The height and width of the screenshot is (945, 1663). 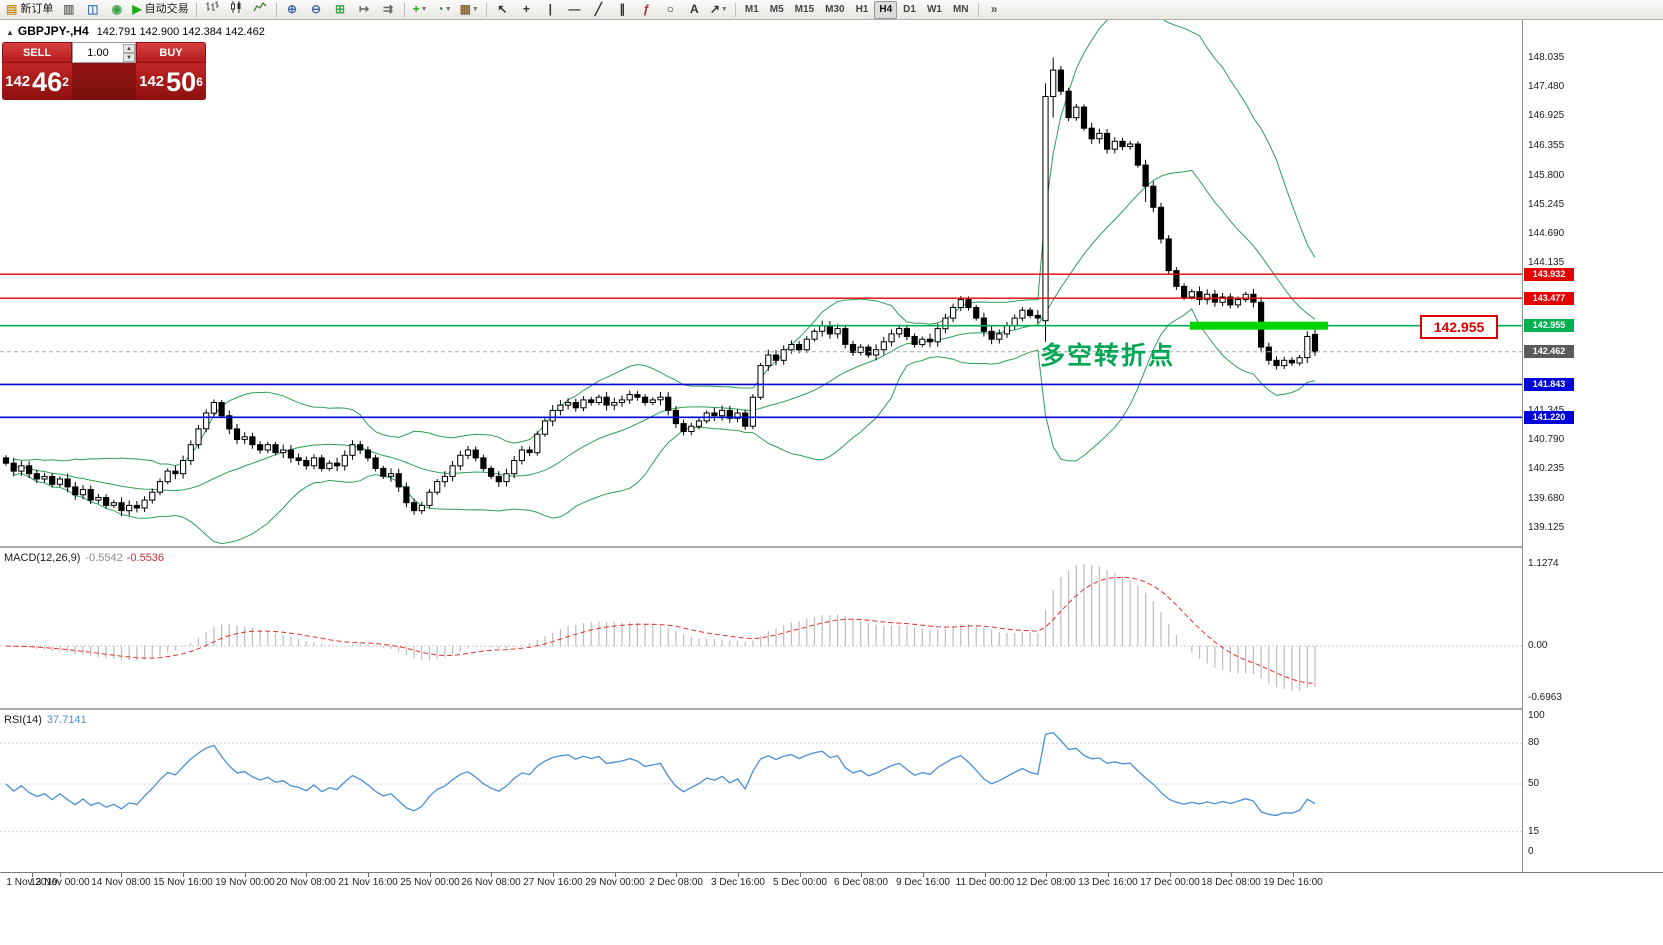 I want to click on periods-button: ◔ ▼, so click(x=444, y=9).